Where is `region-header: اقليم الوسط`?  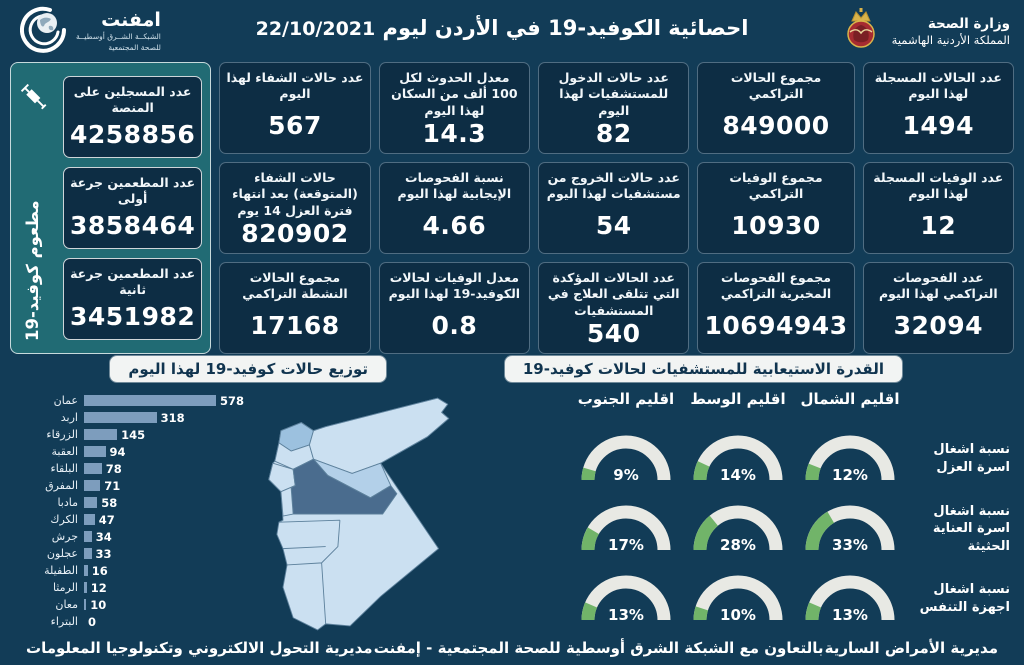 region-header: اقليم الوسط is located at coordinates (738, 399).